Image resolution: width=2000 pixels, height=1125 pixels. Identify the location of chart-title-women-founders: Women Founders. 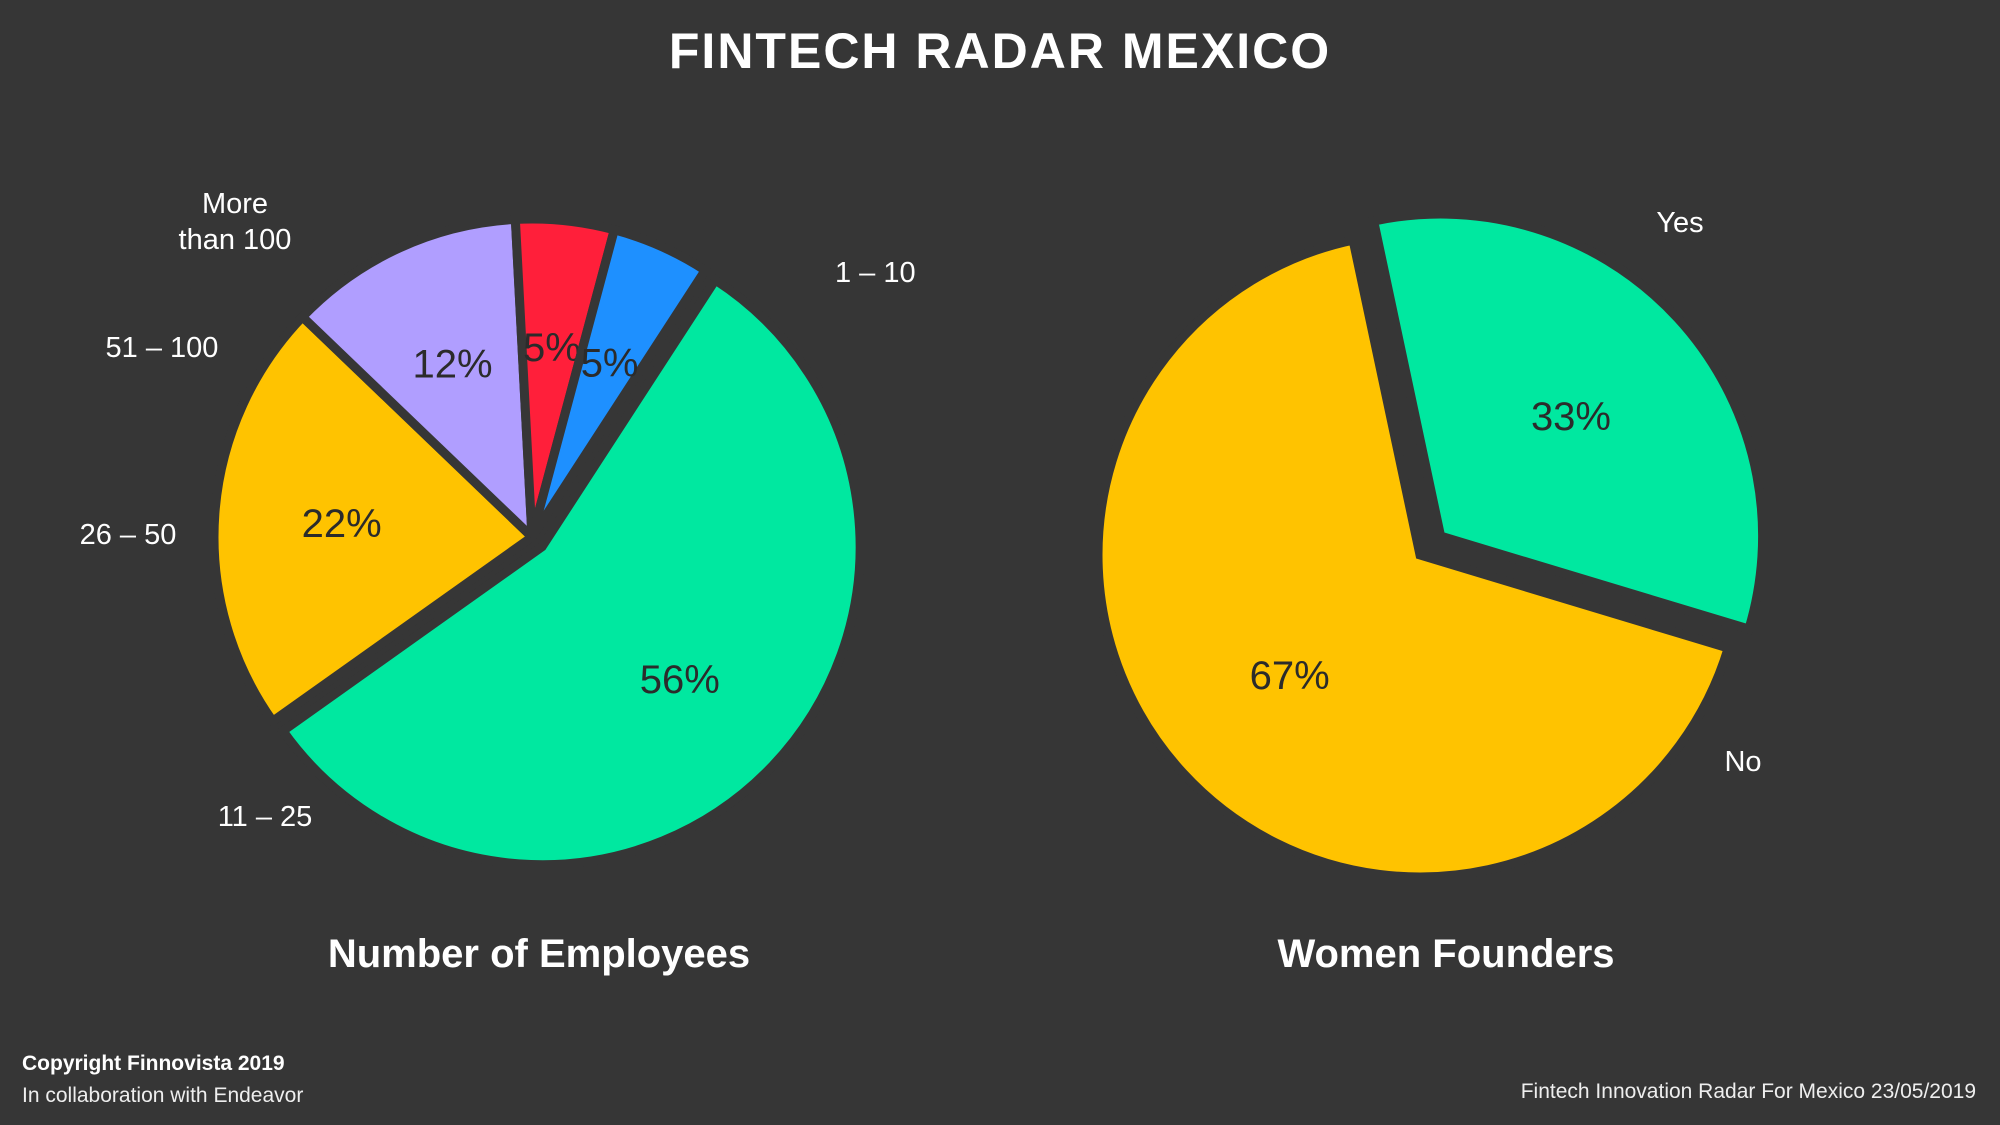
(1446, 954).